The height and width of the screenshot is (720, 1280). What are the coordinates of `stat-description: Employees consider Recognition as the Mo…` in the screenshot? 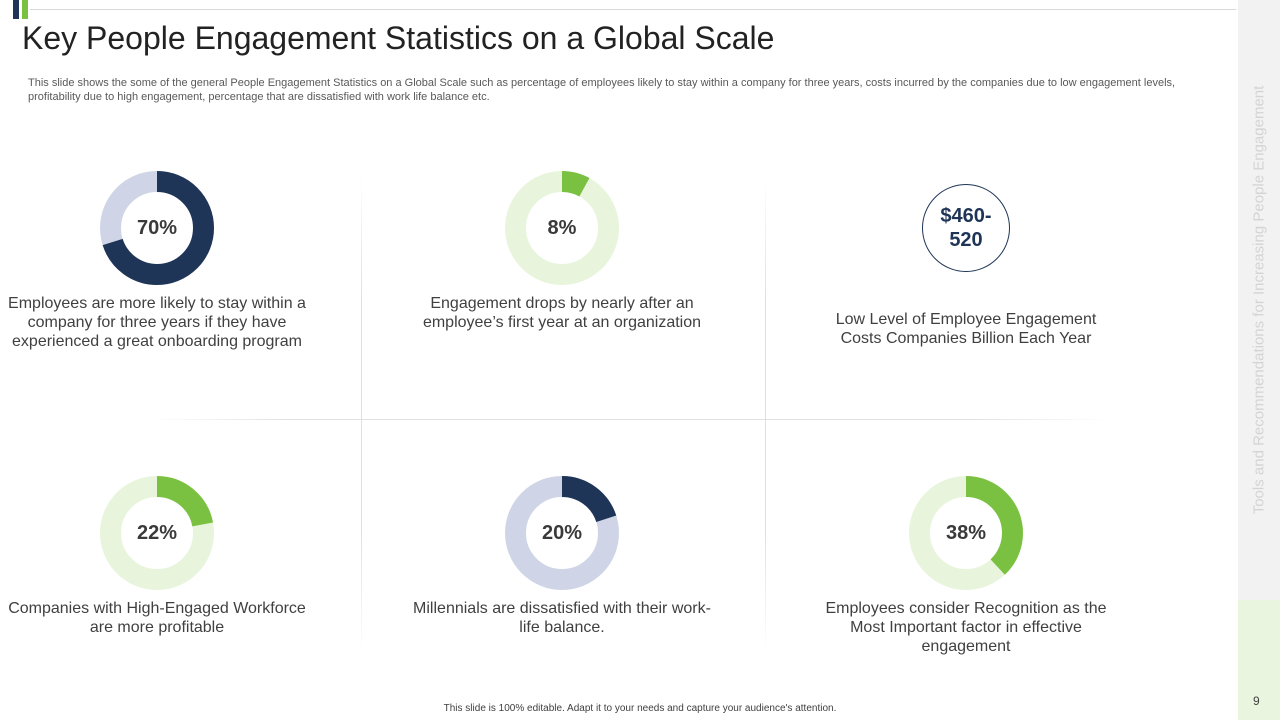 It's located at (966, 627).